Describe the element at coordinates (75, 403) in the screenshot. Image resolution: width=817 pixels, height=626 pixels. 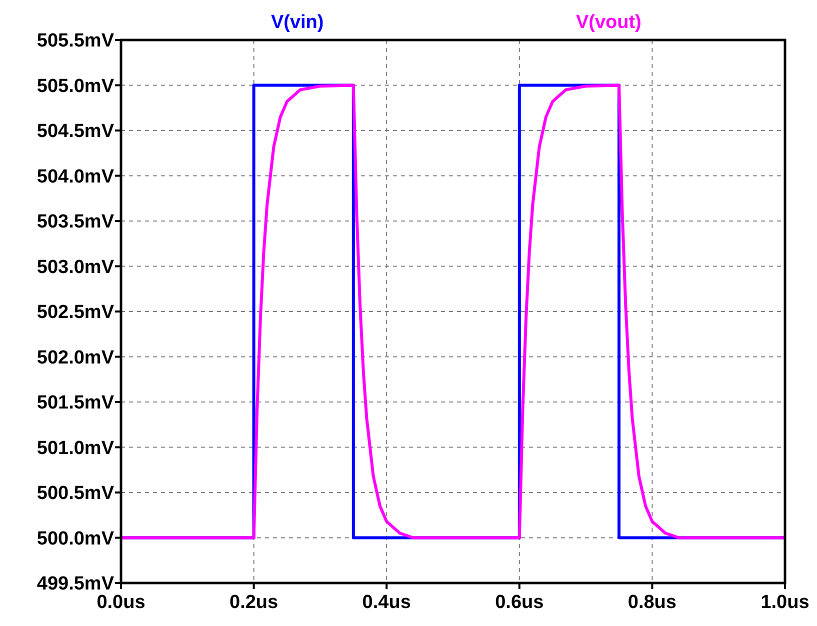
I see `y-tick-label: 501.5mV` at that location.